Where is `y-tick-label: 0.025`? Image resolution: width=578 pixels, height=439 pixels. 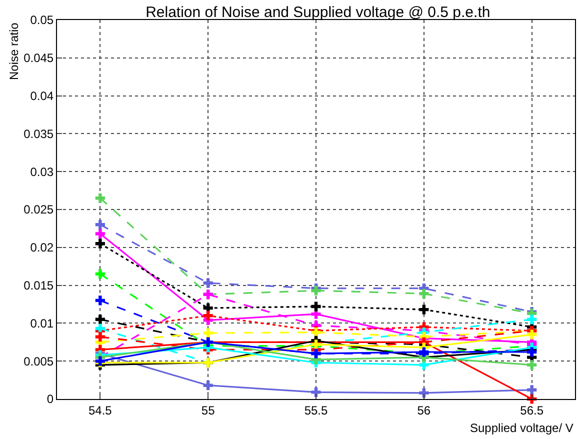
y-tick-label: 0.025 is located at coordinates (39, 209).